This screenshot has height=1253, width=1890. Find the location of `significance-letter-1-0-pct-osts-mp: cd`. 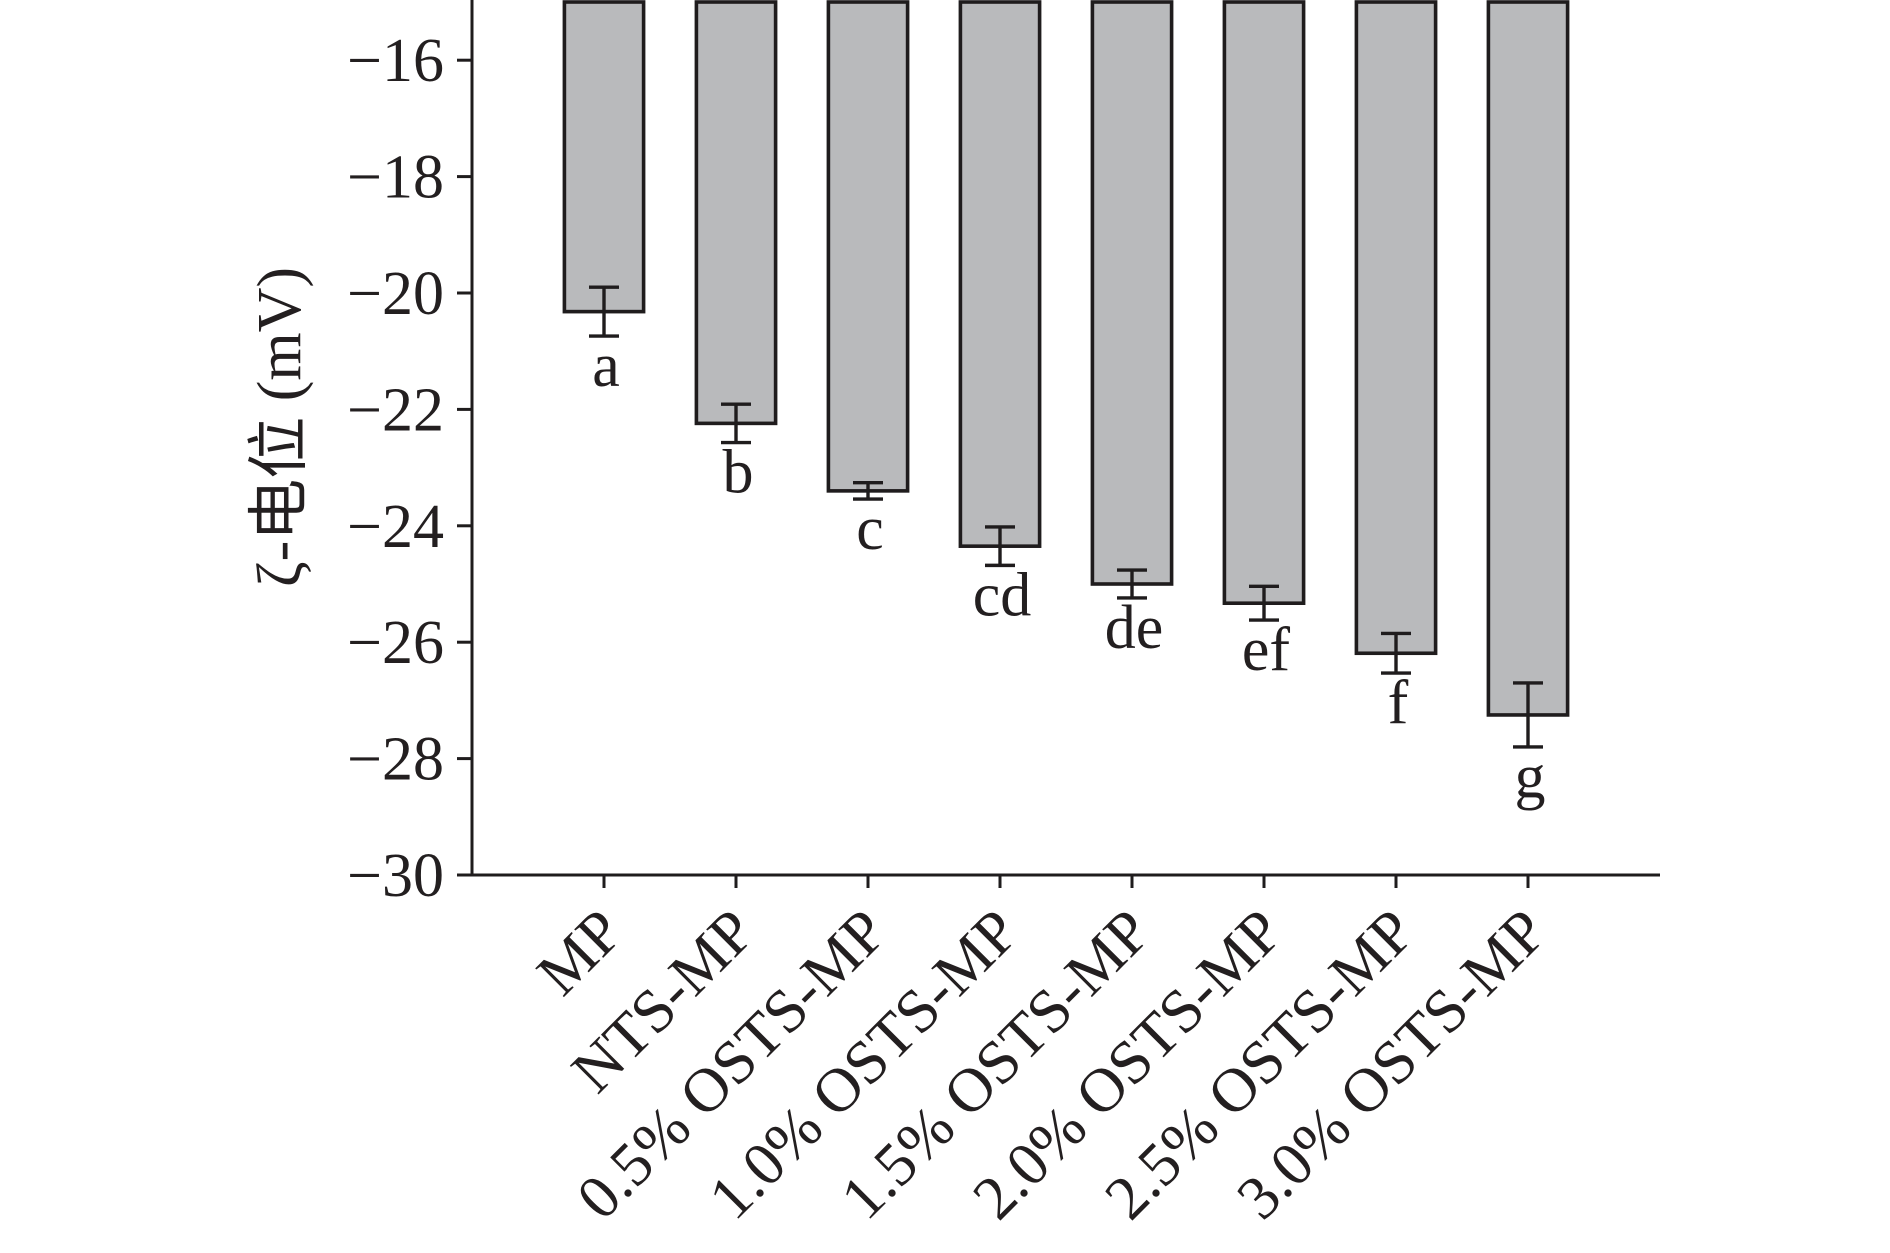

significance-letter-1-0-pct-osts-mp: cd is located at coordinates (1002, 595).